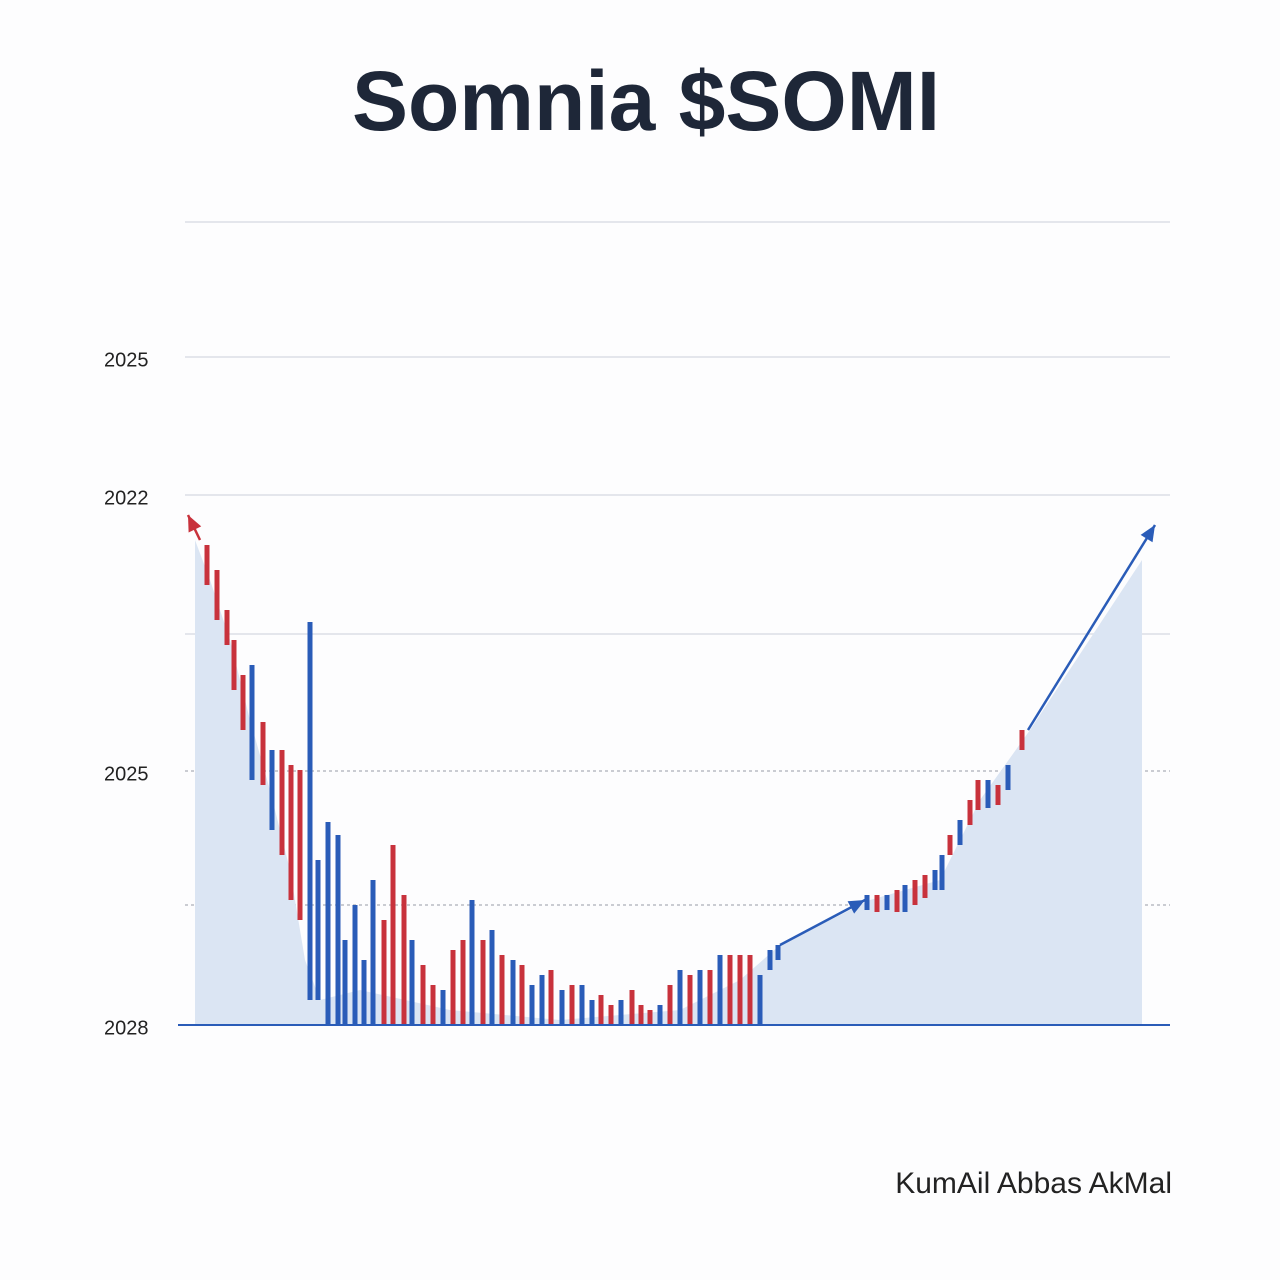 This screenshot has width=1280, height=1280. I want to click on watermark: KumAil Abbas AkMal, so click(1033, 1183).